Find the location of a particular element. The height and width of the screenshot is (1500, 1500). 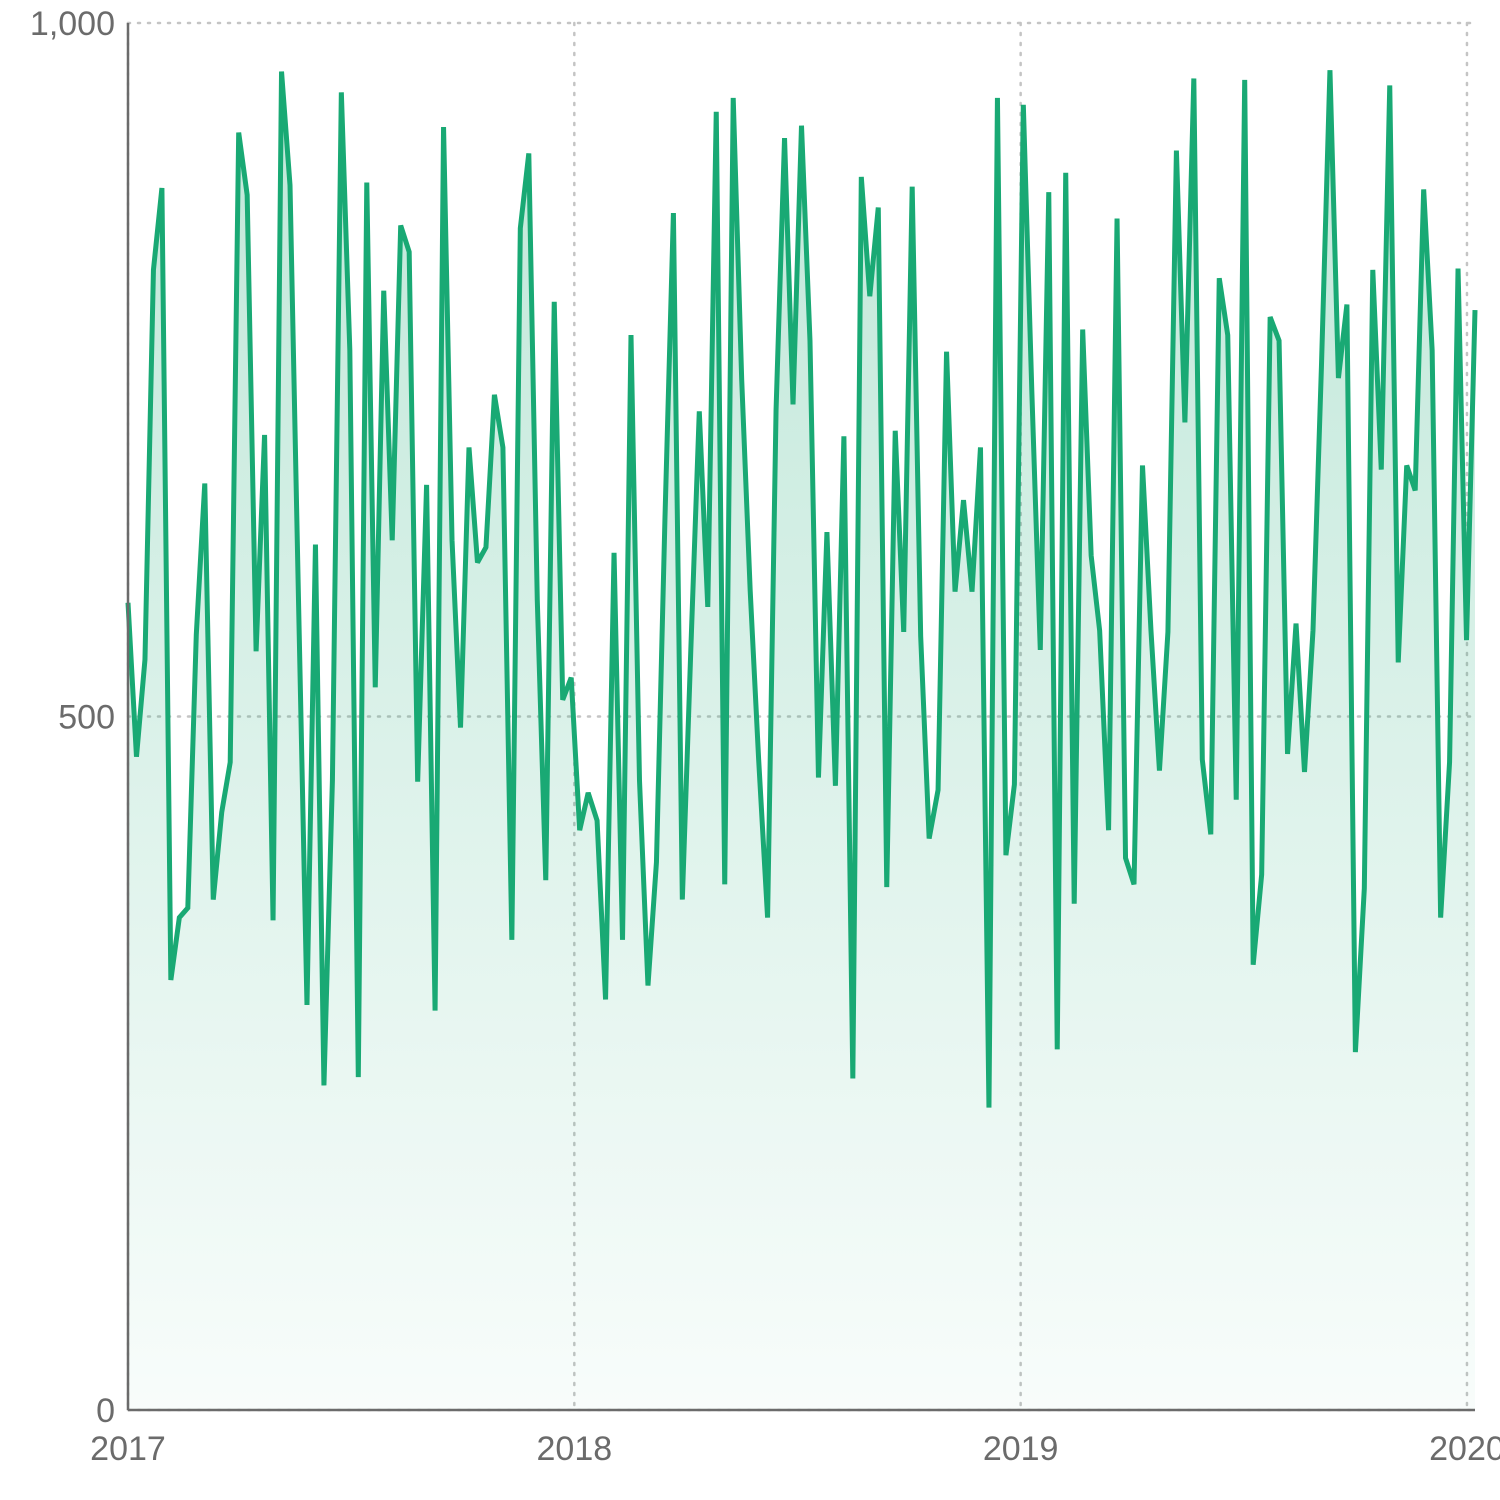

y-tick-label: 0 is located at coordinates (105, 1411).